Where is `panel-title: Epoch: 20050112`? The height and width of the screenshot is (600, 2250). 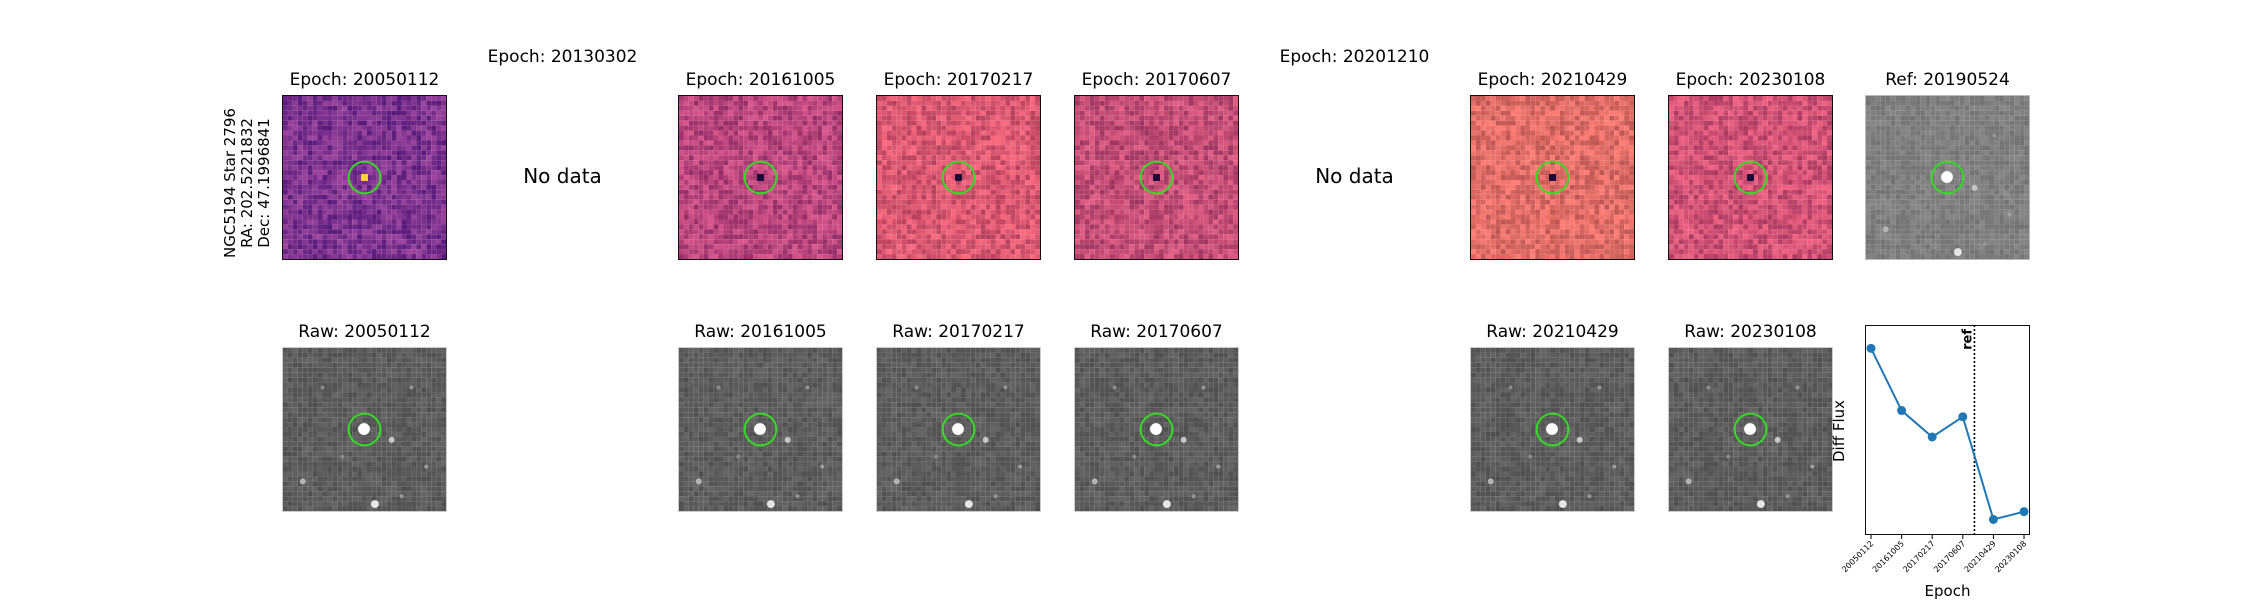 panel-title: Epoch: 20050112 is located at coordinates (364, 80).